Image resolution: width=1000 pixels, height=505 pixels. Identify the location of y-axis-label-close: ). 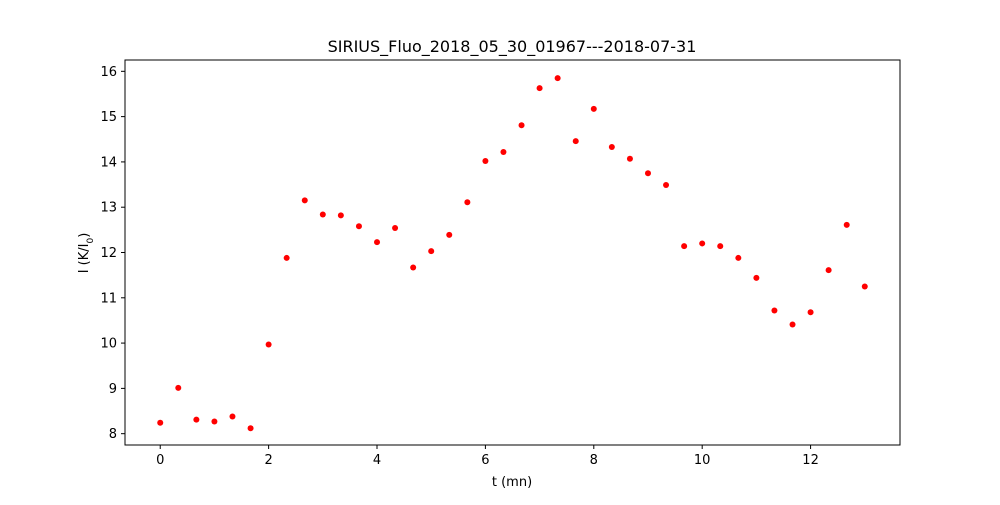
(84, 235).